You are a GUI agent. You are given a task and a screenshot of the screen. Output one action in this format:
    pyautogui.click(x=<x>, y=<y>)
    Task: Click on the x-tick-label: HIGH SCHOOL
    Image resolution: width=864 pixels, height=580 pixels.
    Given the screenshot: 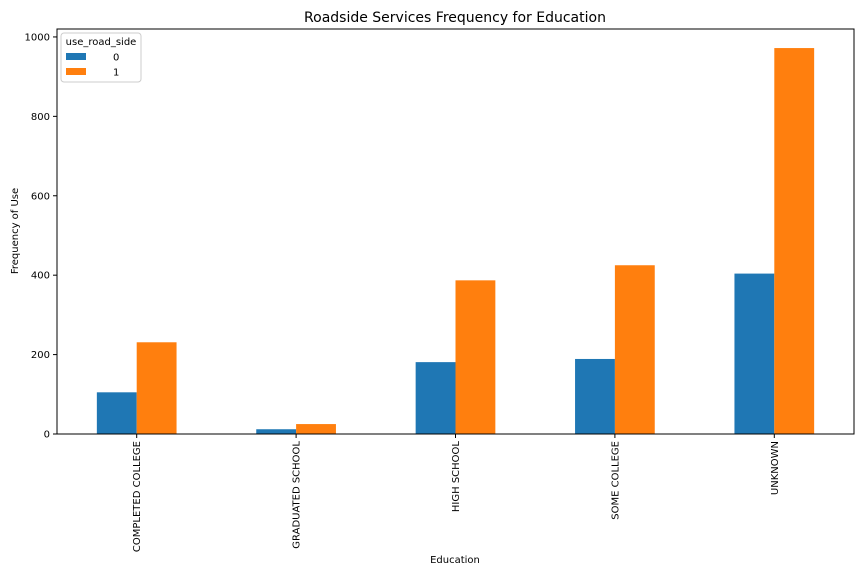 What is the action you would take?
    pyautogui.click(x=456, y=477)
    